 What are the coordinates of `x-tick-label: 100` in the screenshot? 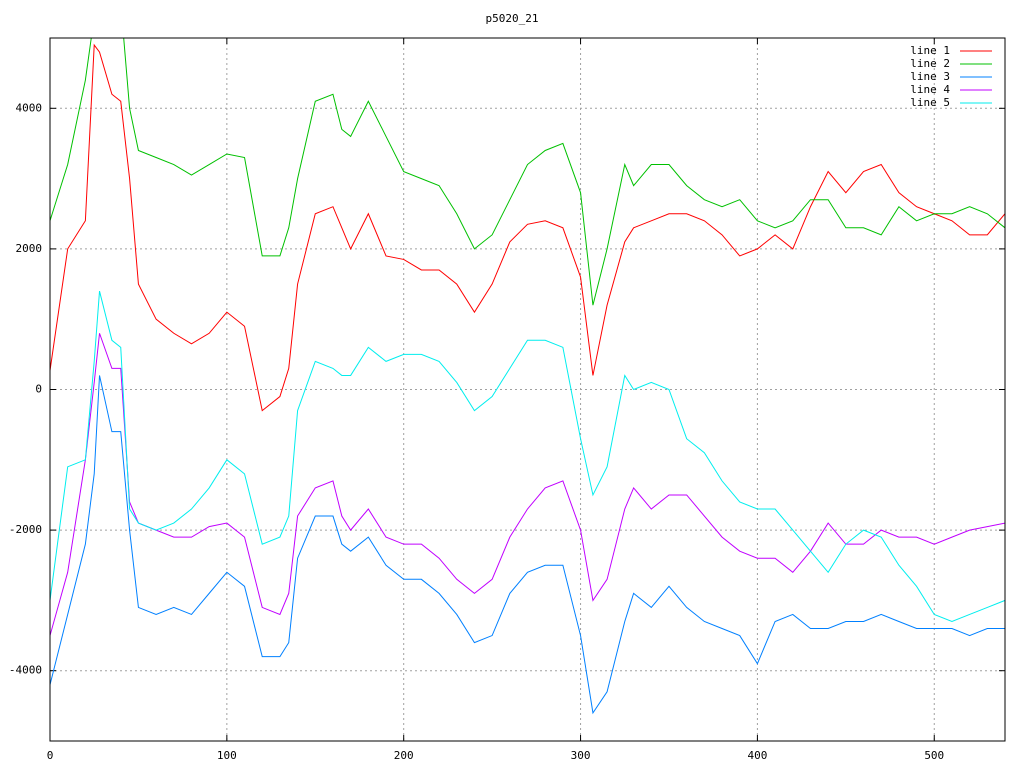 It's located at (227, 755).